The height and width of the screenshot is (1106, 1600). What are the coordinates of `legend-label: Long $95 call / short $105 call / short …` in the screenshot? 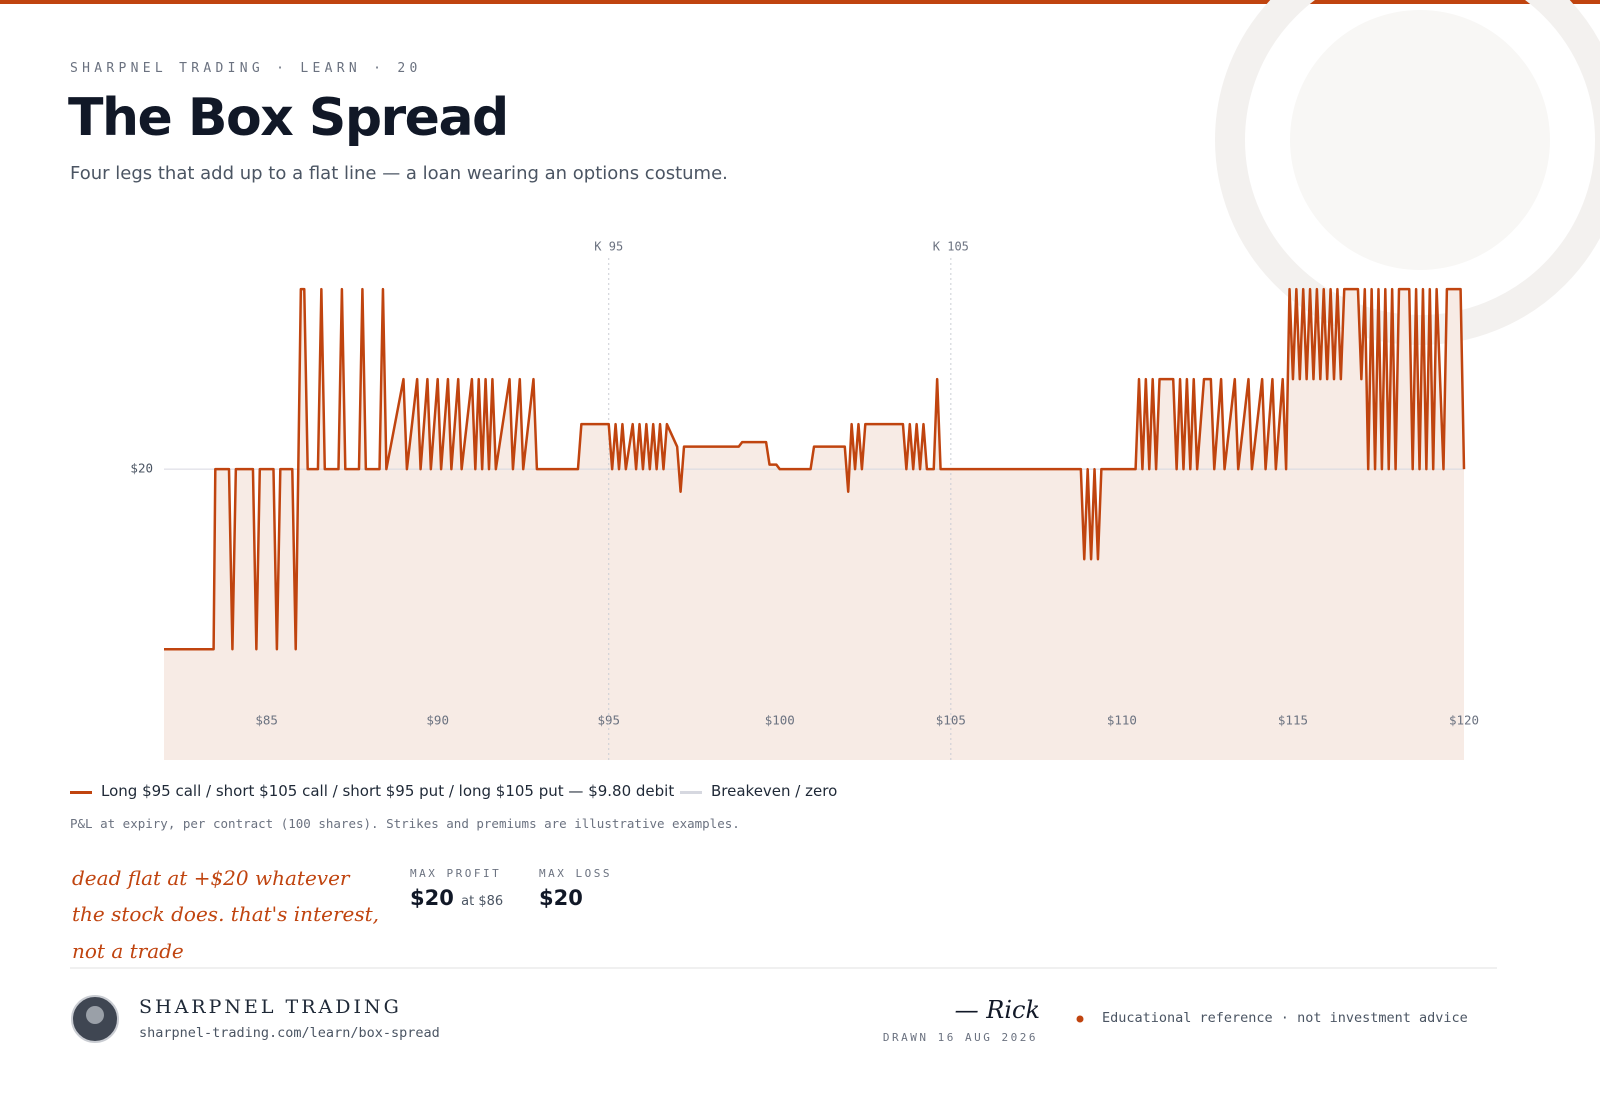 It's located at (388, 791).